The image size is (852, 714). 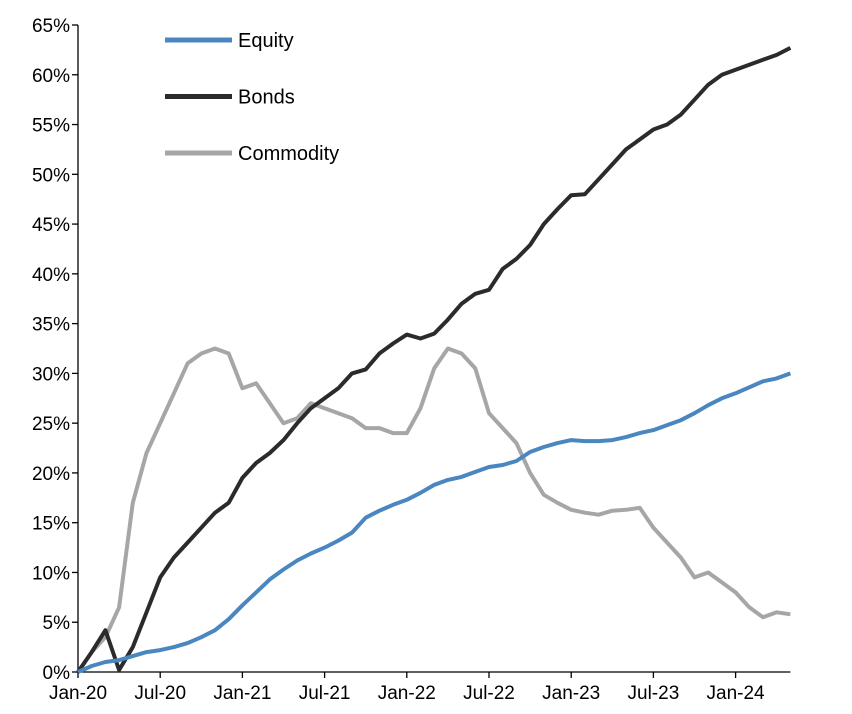 What do you see at coordinates (51, 225) in the screenshot?
I see `y-tick-label: 45%` at bounding box center [51, 225].